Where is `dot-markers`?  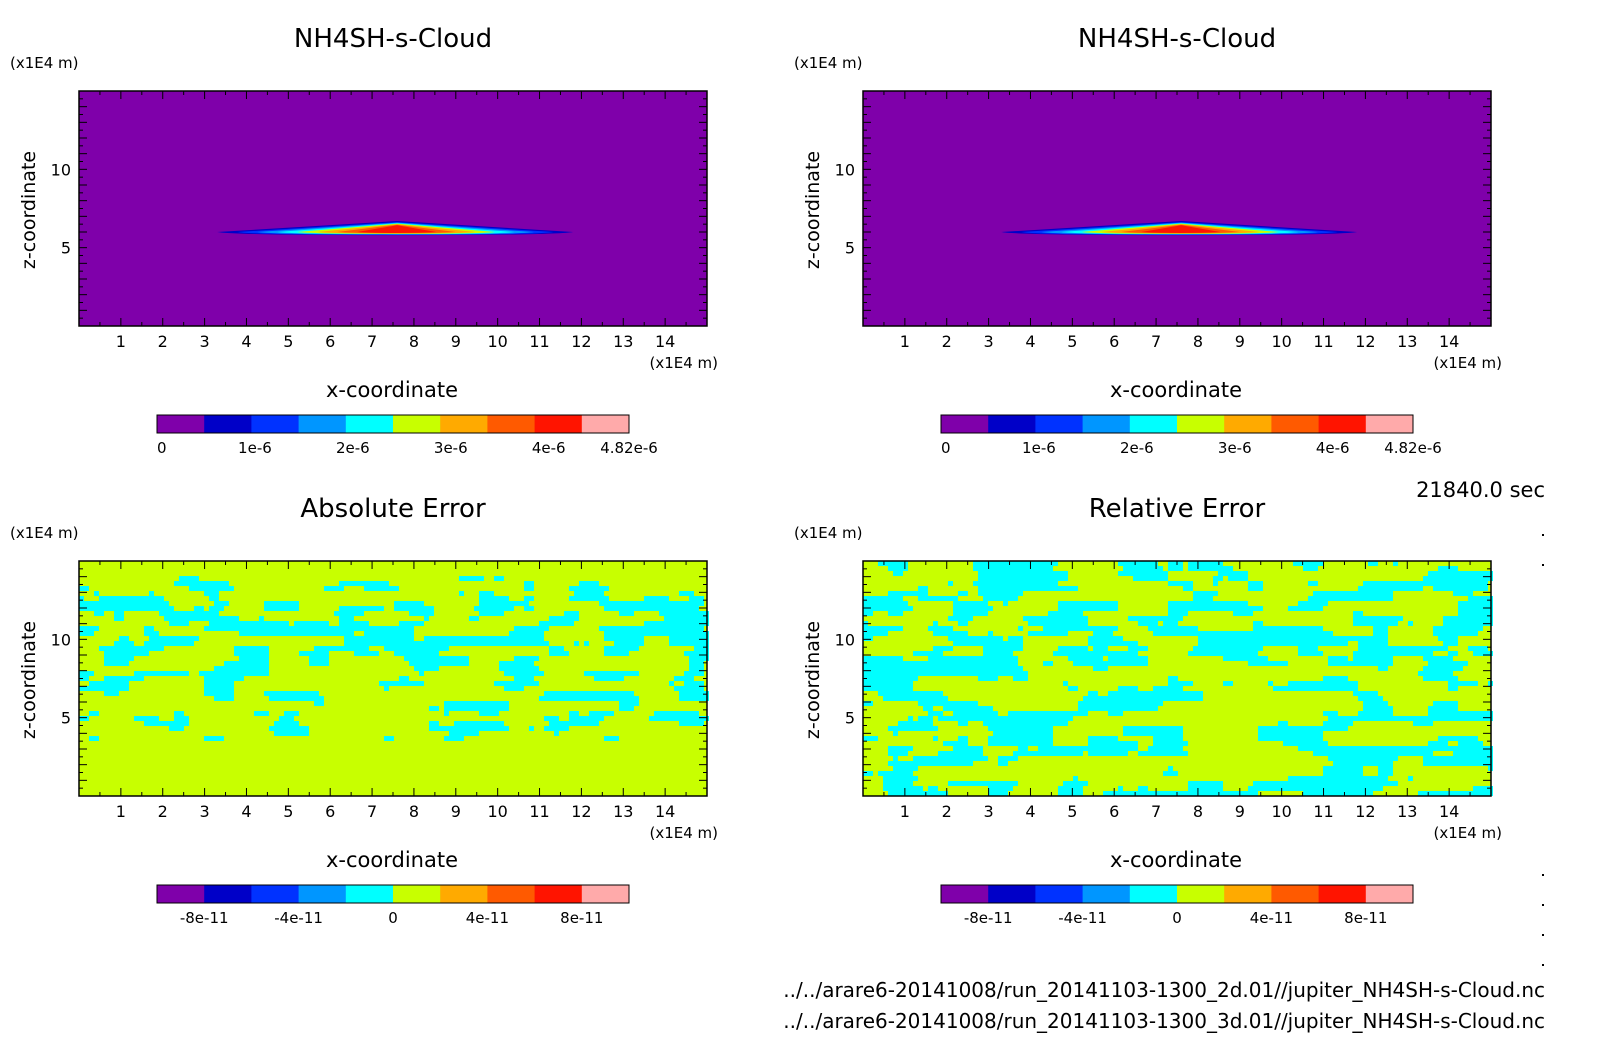 dot-markers is located at coordinates (1543, 750).